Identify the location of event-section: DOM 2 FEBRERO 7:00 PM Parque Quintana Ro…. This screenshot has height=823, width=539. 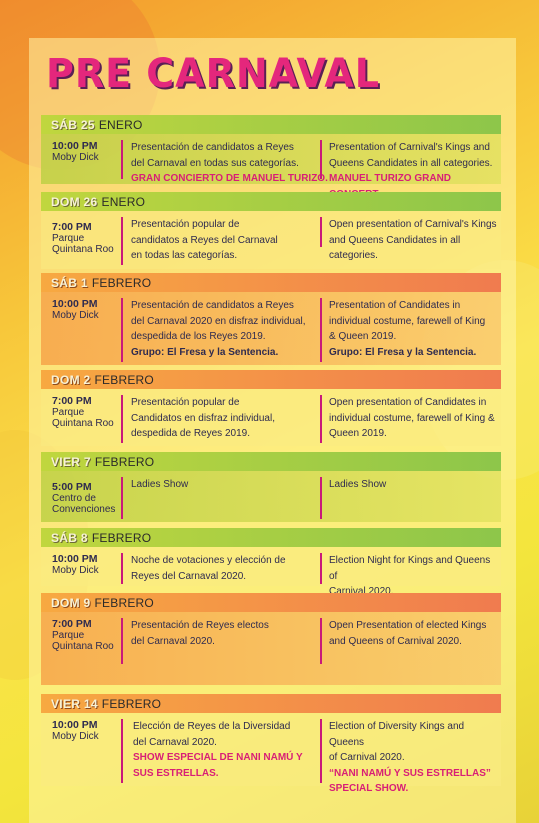
(271, 408).